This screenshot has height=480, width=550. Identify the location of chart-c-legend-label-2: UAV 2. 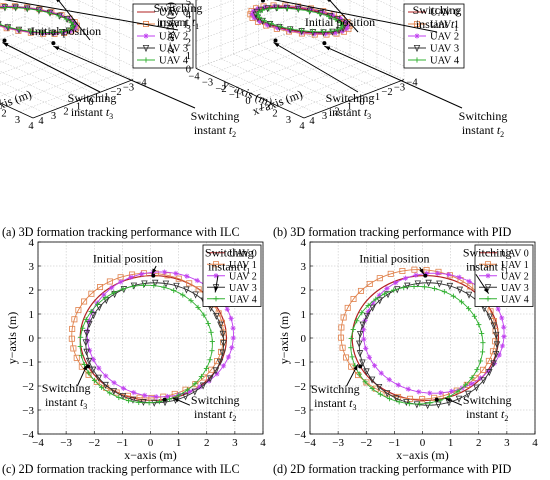
(243, 276).